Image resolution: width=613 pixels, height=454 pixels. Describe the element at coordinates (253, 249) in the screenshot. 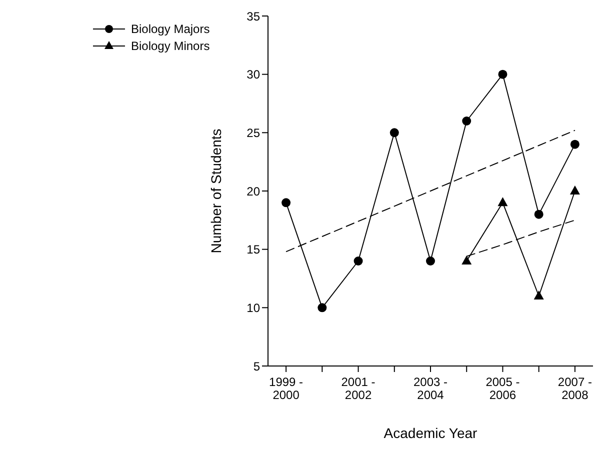

I see `y-tick-label: 15` at that location.